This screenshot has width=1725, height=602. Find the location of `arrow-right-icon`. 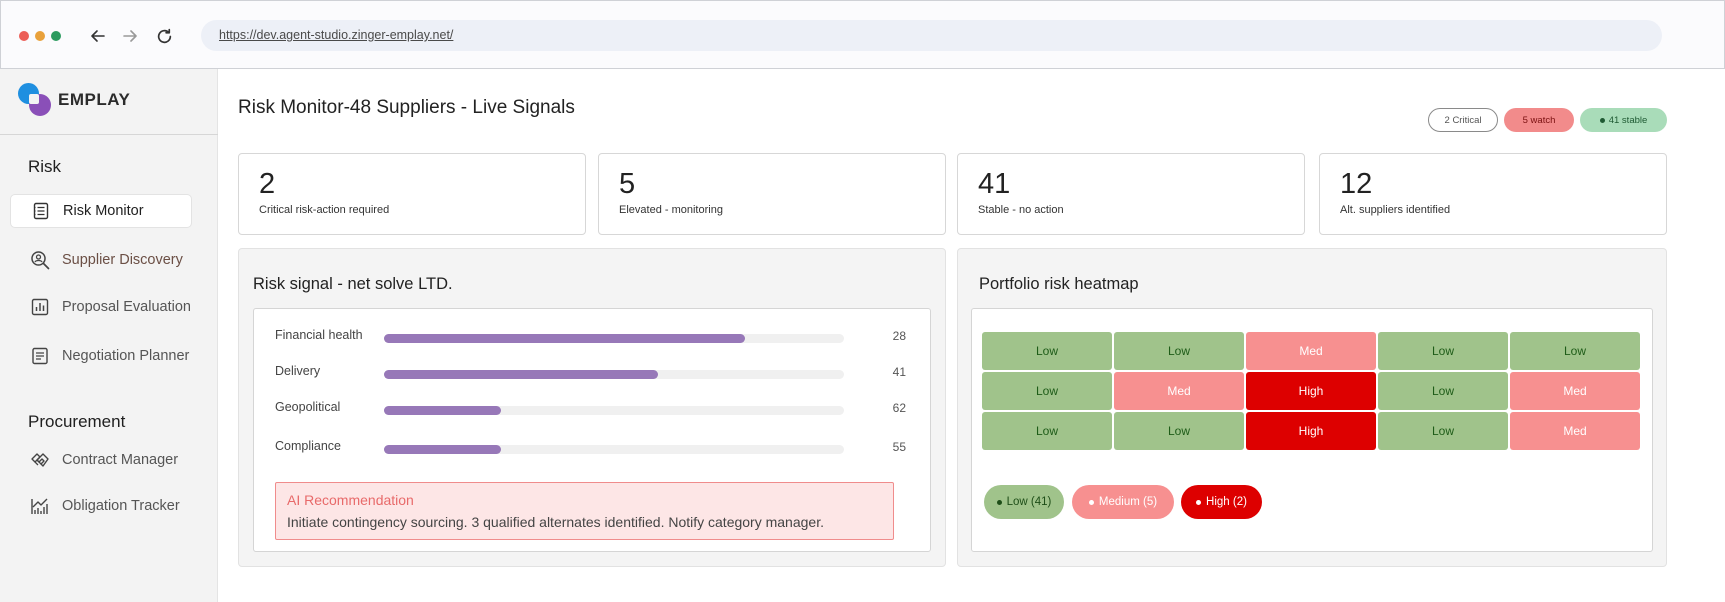

arrow-right-icon is located at coordinates (130, 36).